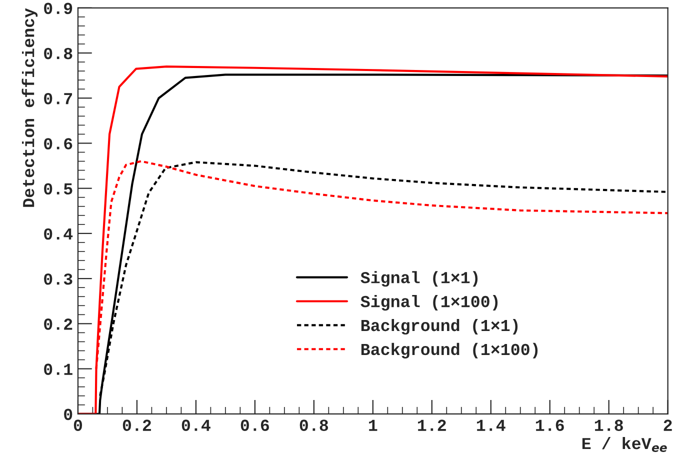 Image resolution: width=678 pixels, height=464 pixels. What do you see at coordinates (449, 350) in the screenshot?
I see `legend-label: Background (1×100)` at bounding box center [449, 350].